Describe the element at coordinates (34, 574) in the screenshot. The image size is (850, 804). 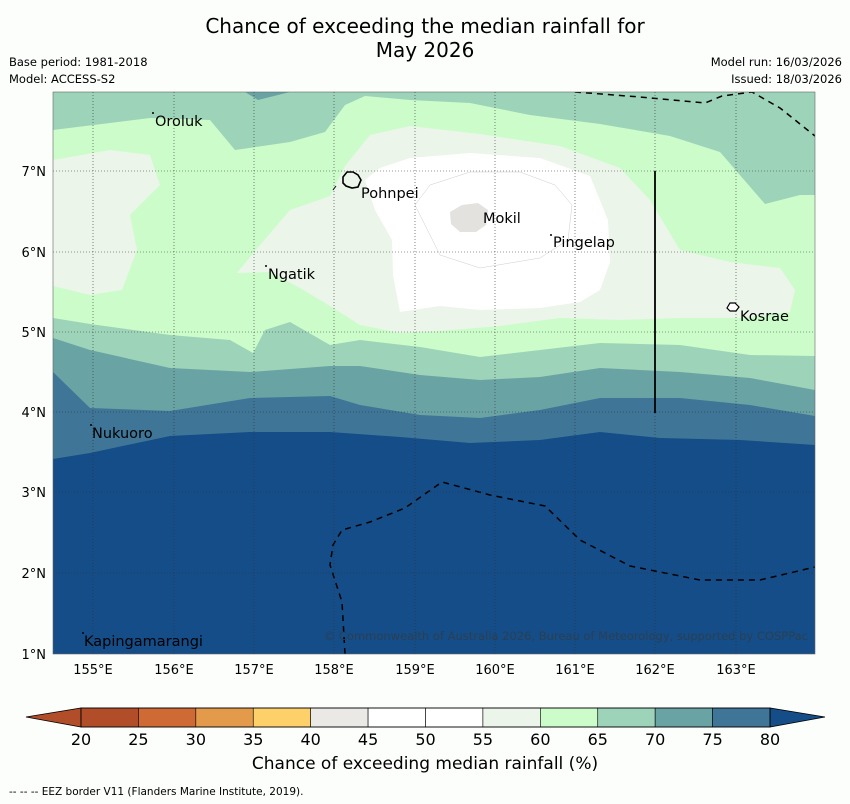
I see `y-tick: 2°N` at that location.